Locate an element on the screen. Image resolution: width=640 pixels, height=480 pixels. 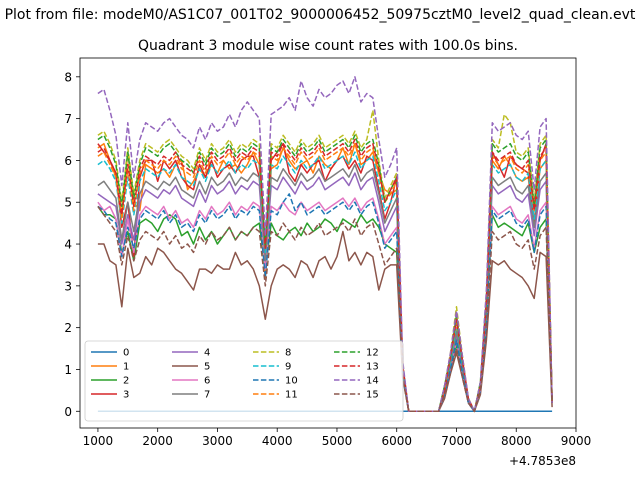
x-tick-label: 9000 is located at coordinates (576, 441).